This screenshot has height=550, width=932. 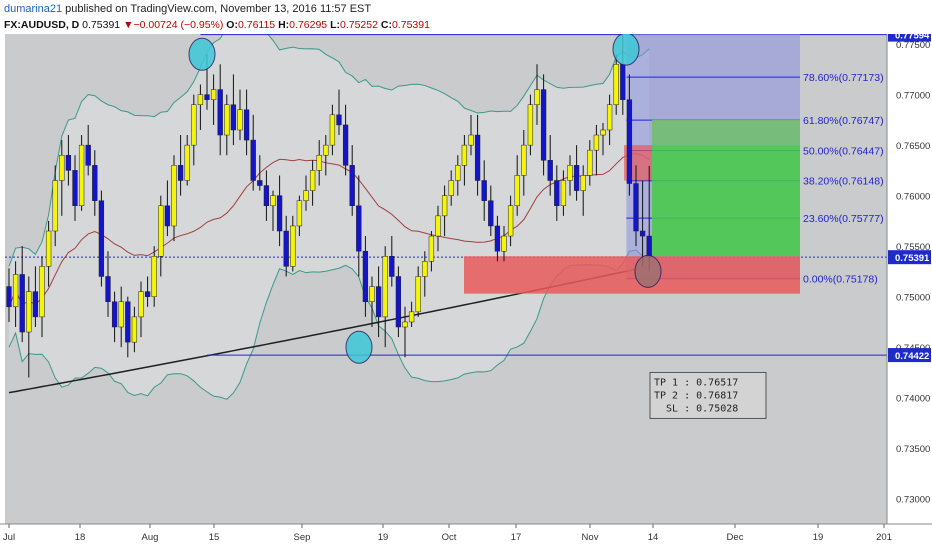 What do you see at coordinates (913, 247) in the screenshot?
I see `price-tick-label: 0.75500` at bounding box center [913, 247].